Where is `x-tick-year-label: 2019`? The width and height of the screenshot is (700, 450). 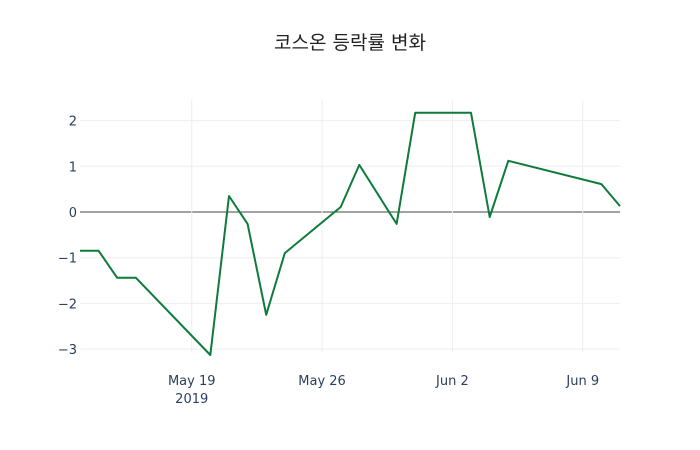 x-tick-year-label: 2019 is located at coordinates (191, 399).